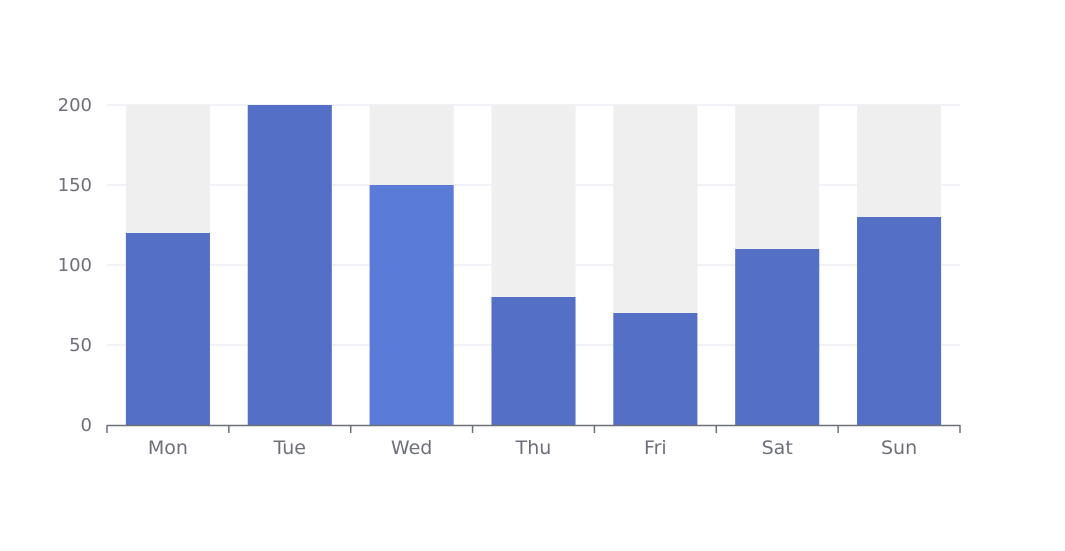 The image size is (1065, 551). What do you see at coordinates (75, 185) in the screenshot?
I see `y-tick-label: 150` at bounding box center [75, 185].